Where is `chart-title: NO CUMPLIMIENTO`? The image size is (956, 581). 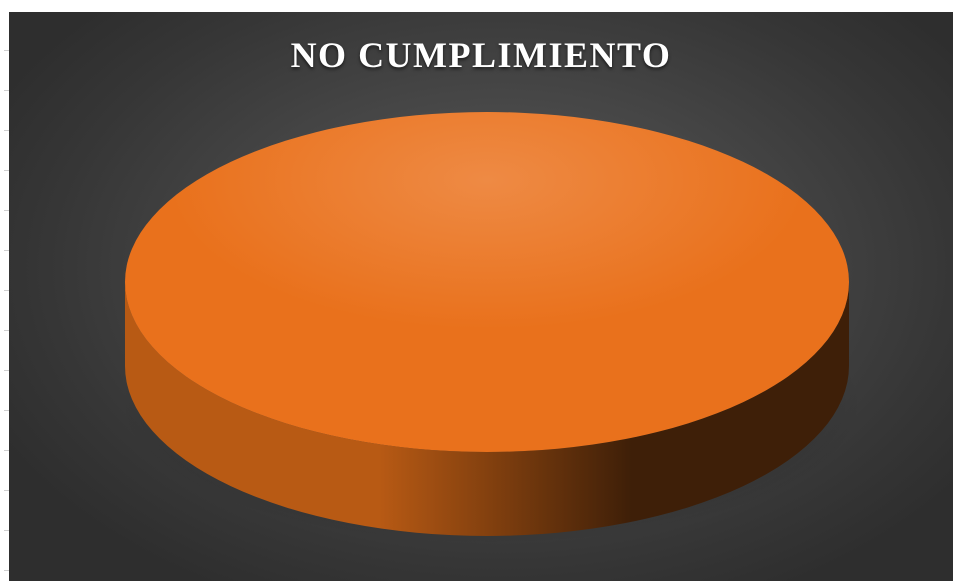
chart-title: NO CUMPLIMIENTO is located at coordinates (481, 55).